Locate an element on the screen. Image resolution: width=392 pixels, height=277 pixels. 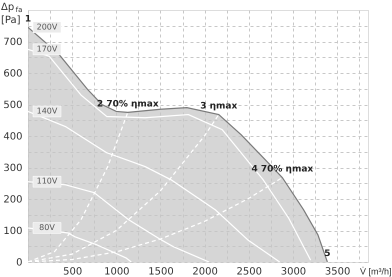
series-label: 110V is located at coordinates (47, 181).